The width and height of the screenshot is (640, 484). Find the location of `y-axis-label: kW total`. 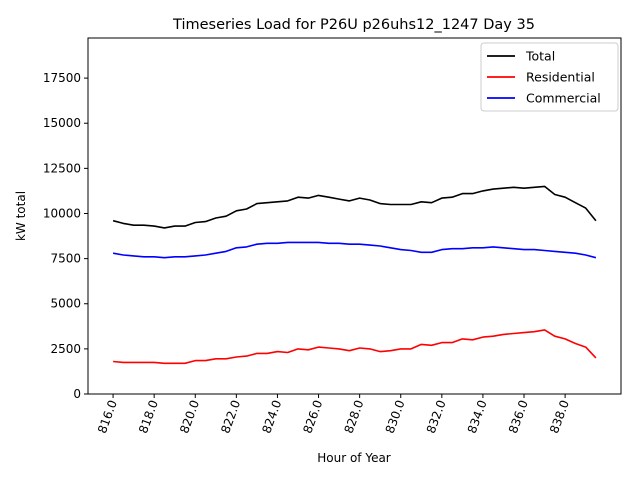

y-axis-label: kW total is located at coordinates (21, 216).